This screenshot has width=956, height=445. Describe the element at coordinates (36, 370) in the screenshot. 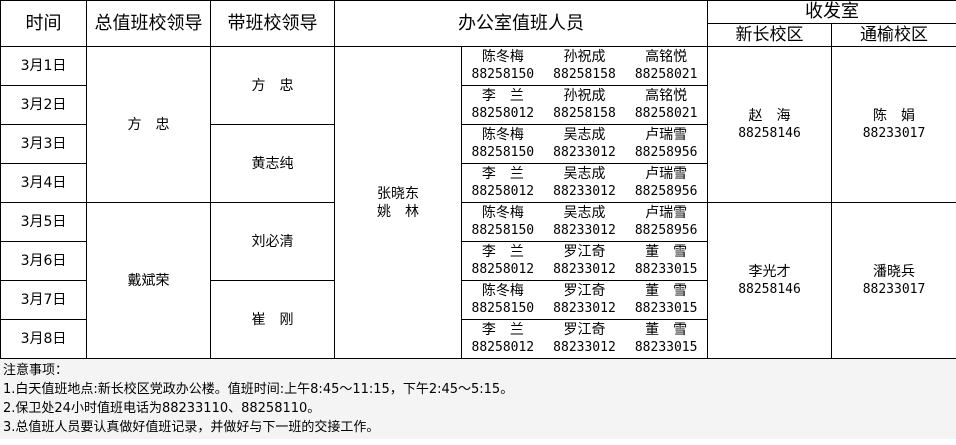

I see `notes-title: 注意事项：` at that location.